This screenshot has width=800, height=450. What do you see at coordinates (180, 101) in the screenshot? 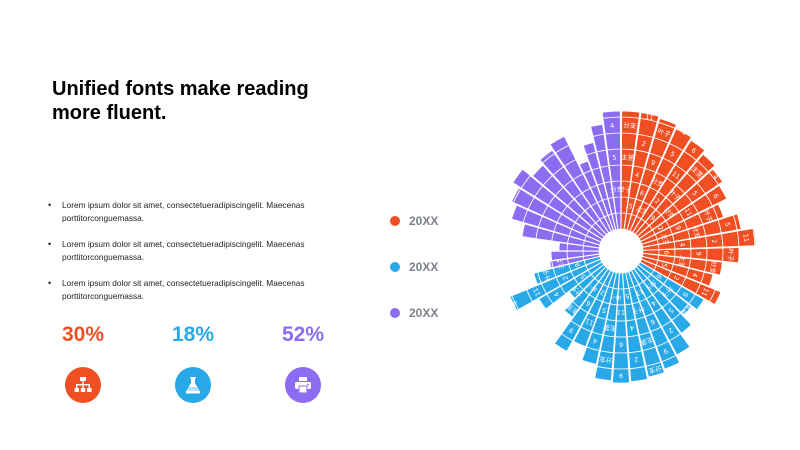
I see `page-title: Unified fonts make reading more fluent.` at bounding box center [180, 101].